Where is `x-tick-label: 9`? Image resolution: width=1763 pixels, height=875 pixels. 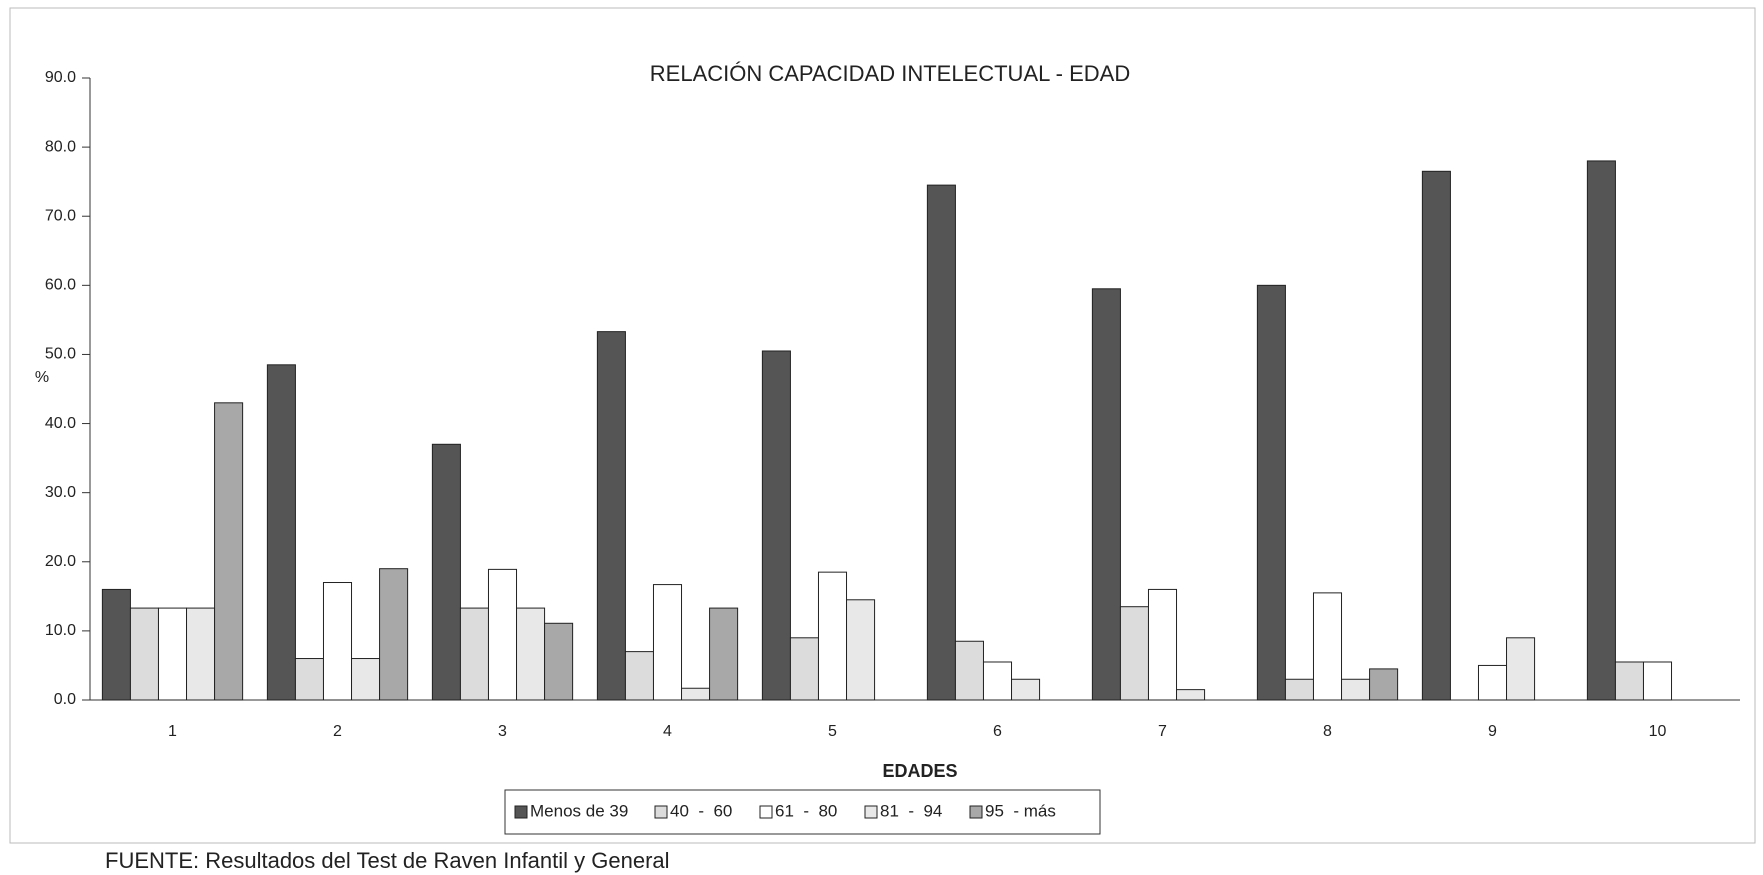 x-tick-label: 9 is located at coordinates (1492, 731).